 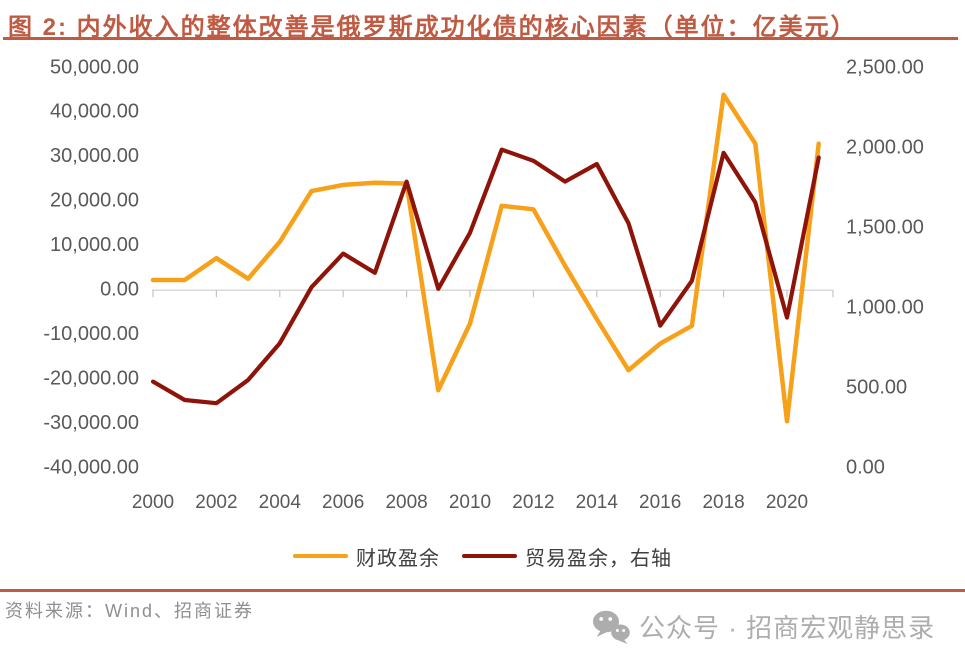 I want to click on wechat-account-label: 公众号 · 招商宏观静思录, so click(x=787, y=628).